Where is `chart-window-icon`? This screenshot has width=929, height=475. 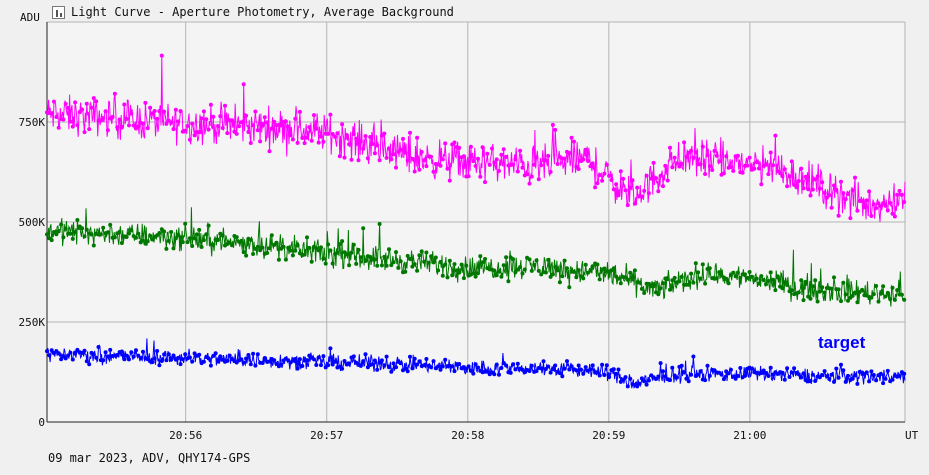
chart-window-icon is located at coordinates (58, 12).